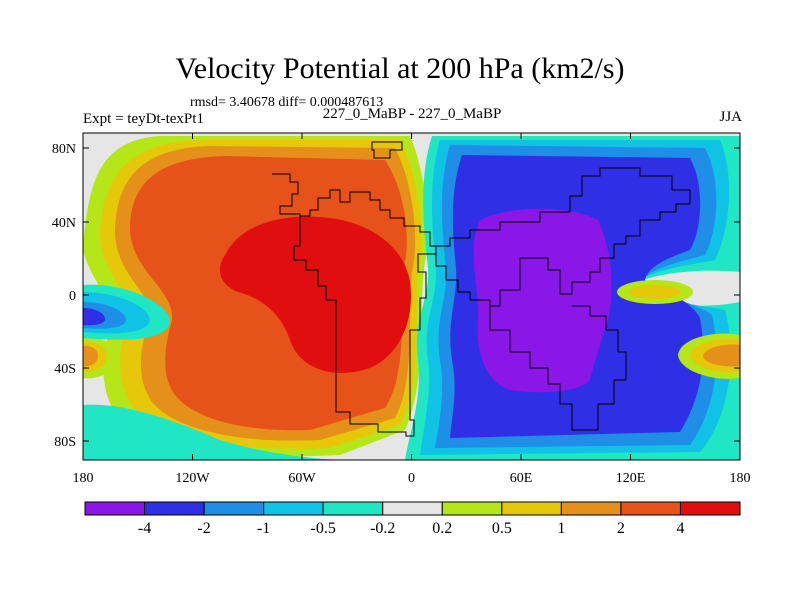  I want to click on colorbar, so click(412, 508).